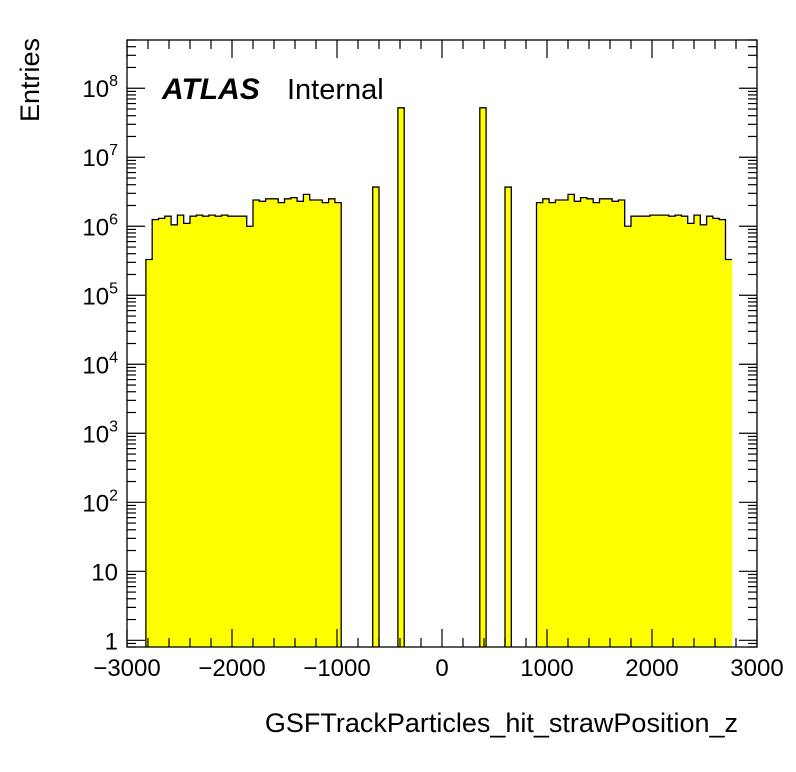 Image resolution: width=796 pixels, height=772 pixels. Describe the element at coordinates (501, 723) in the screenshot. I see `x-axis-title: GSFTrackParticles_hit_strawPosition_z` at that location.